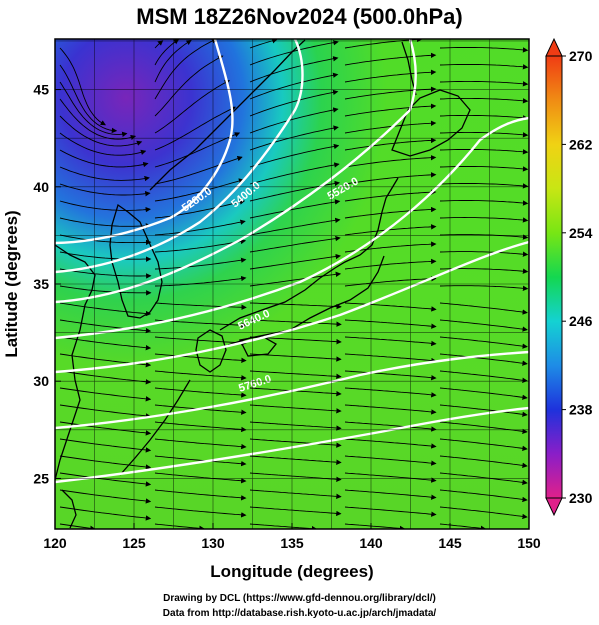 The height and width of the screenshot is (625, 599). I want to click on colorbar-tick-label: 270, so click(581, 56).